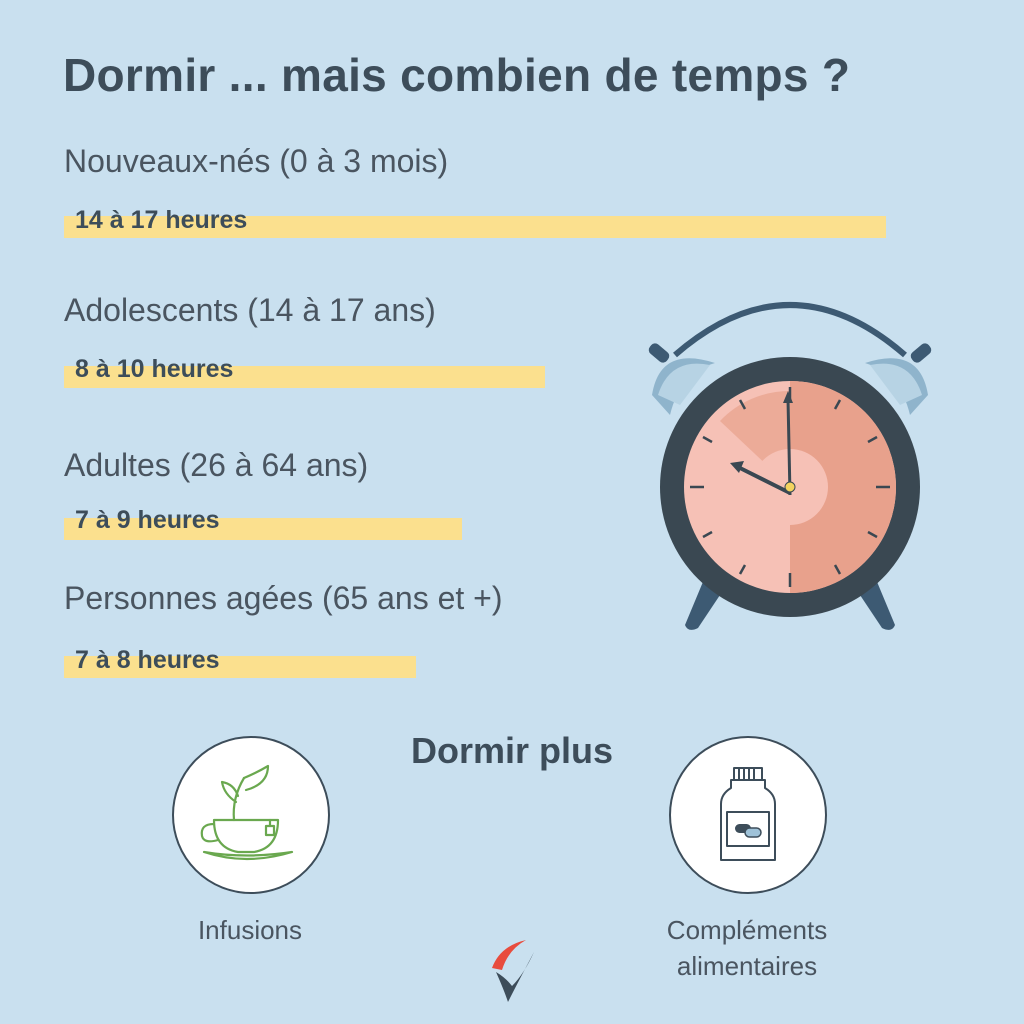 The height and width of the screenshot is (1024, 1024). I want to click on sleep-bar-adults, so click(263, 529).